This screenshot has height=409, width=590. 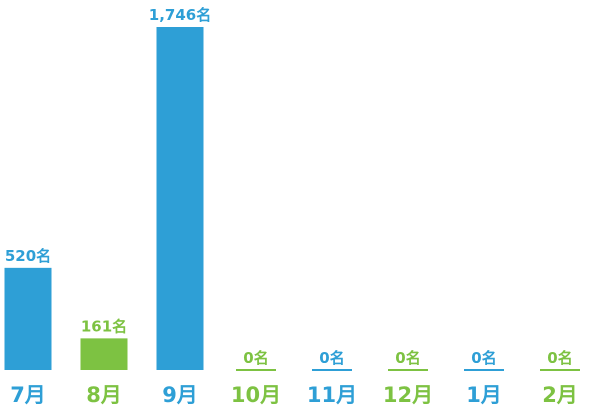 What do you see at coordinates (28, 256) in the screenshot?
I see `value-label: 520名` at bounding box center [28, 256].